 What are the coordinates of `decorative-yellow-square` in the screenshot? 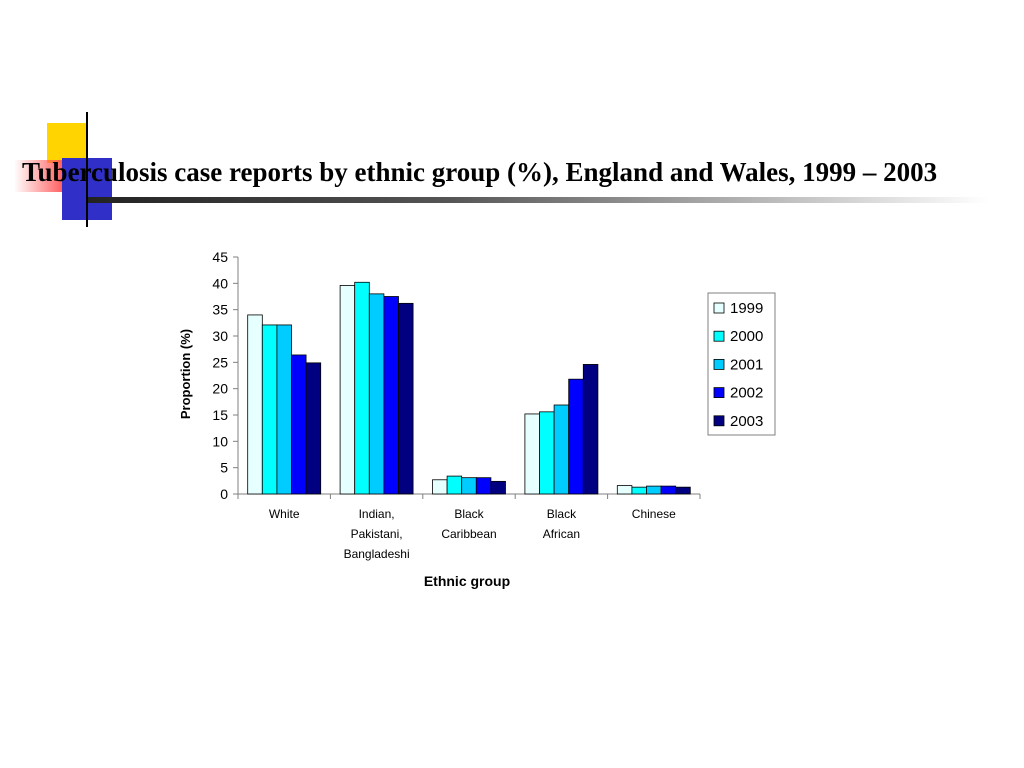 It's located at (67, 143).